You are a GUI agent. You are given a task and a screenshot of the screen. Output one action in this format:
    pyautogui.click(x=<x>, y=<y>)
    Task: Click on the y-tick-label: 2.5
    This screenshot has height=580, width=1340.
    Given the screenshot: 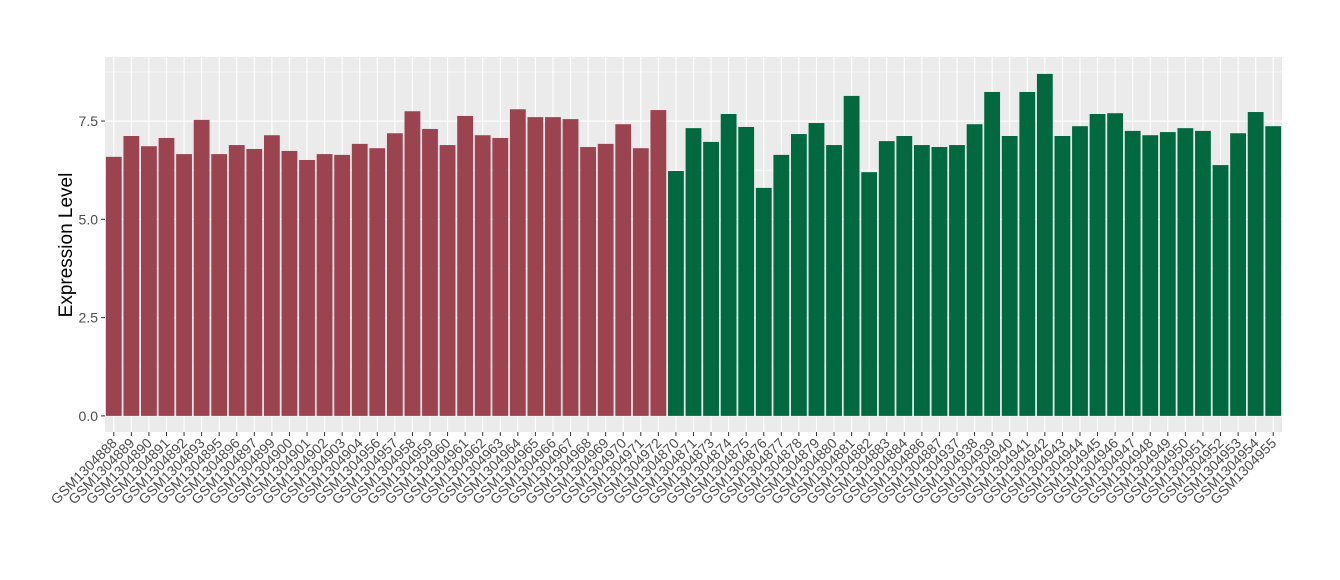 What is the action you would take?
    pyautogui.click(x=89, y=318)
    